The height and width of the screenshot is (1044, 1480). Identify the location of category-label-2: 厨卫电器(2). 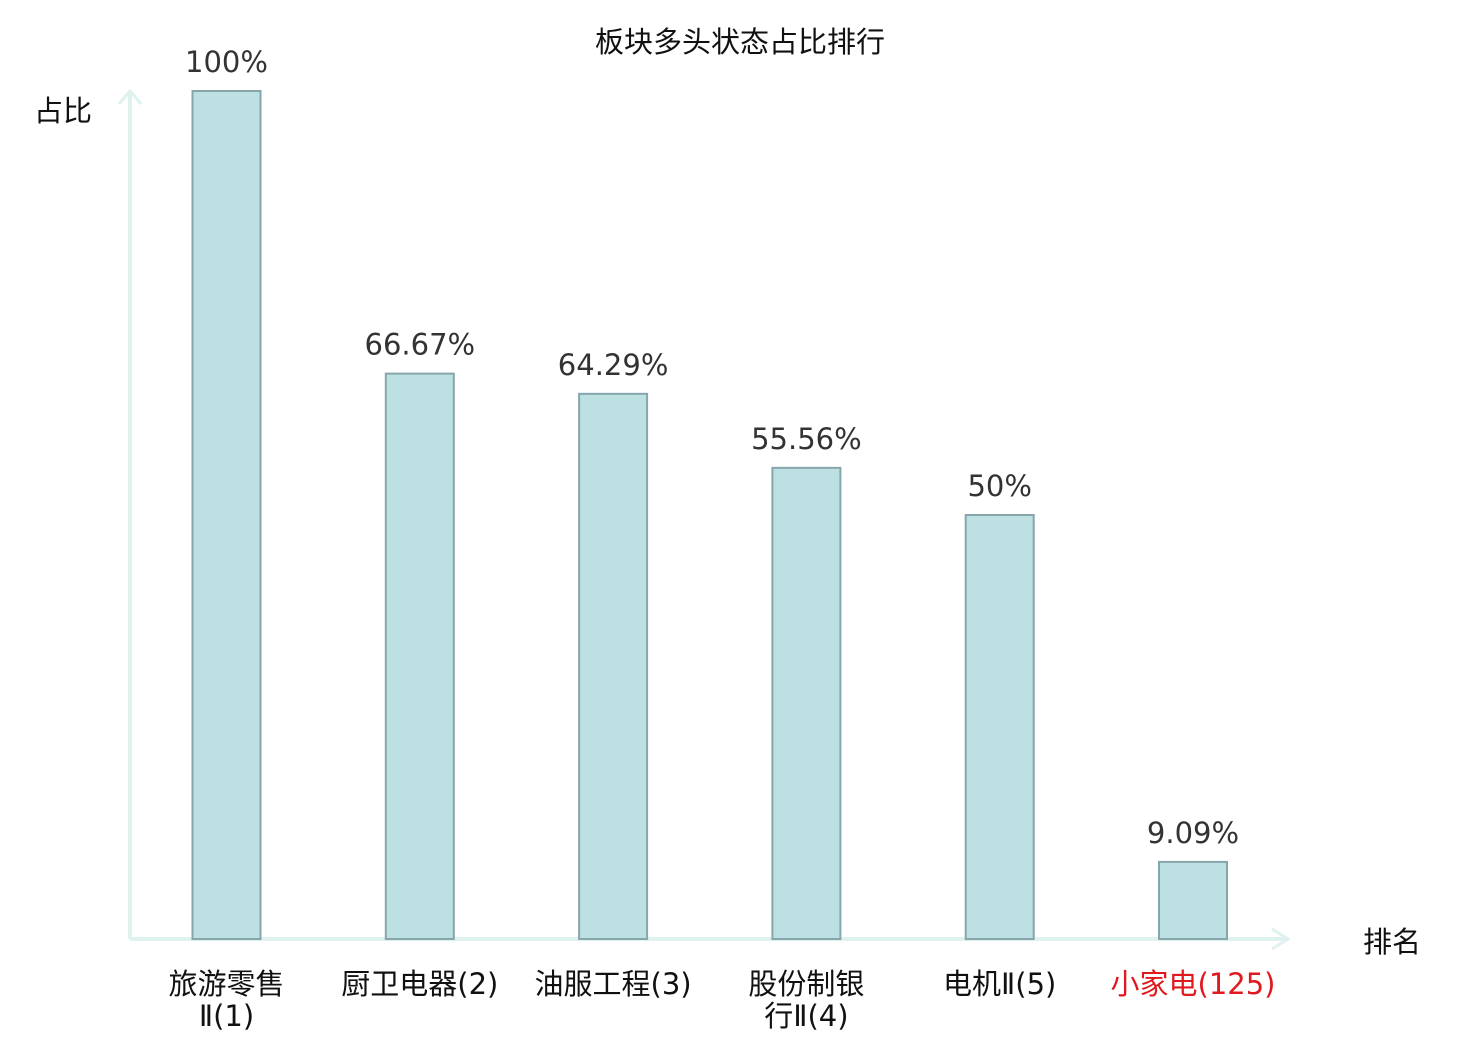
(419, 984).